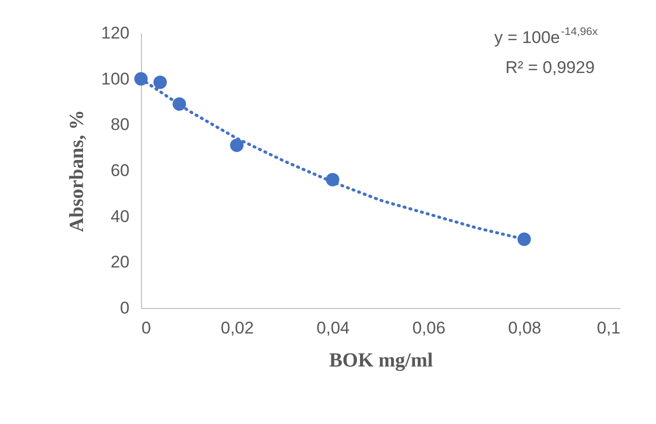 The image size is (656, 424). I want to click on x-tick-label: 0, so click(146, 328).